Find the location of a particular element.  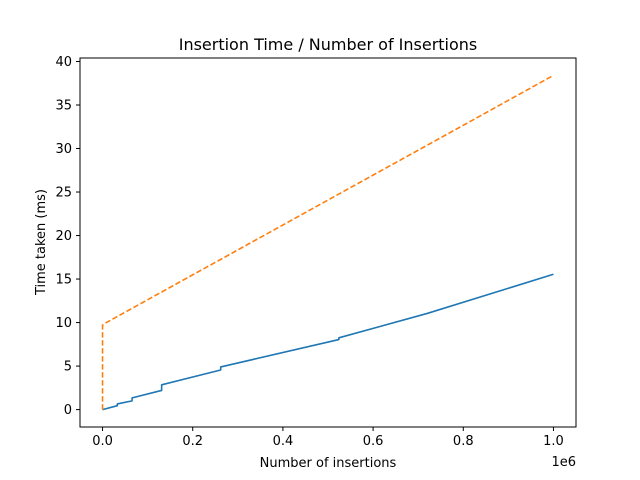

x-tick-label: 1.0 is located at coordinates (553, 441).